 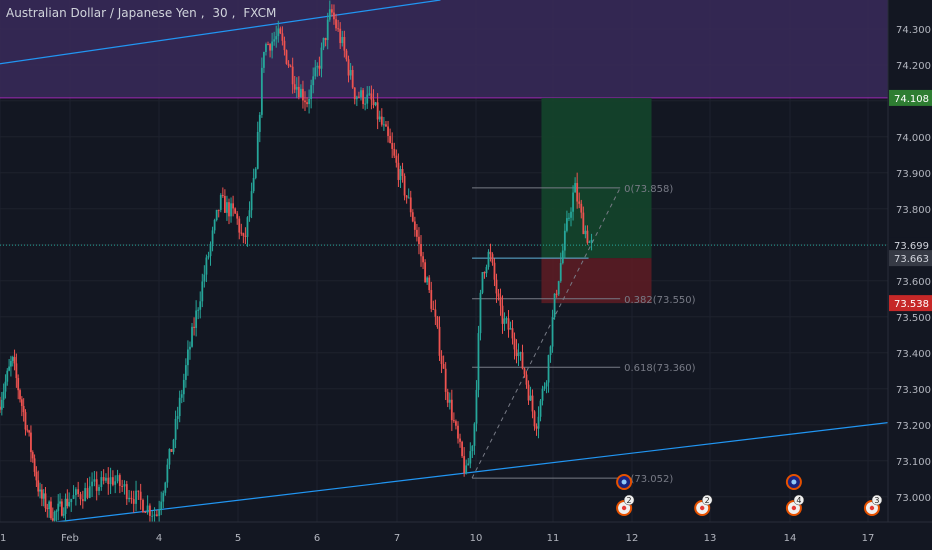 I want to click on price-tick-label: 73.400, so click(x=913, y=354).